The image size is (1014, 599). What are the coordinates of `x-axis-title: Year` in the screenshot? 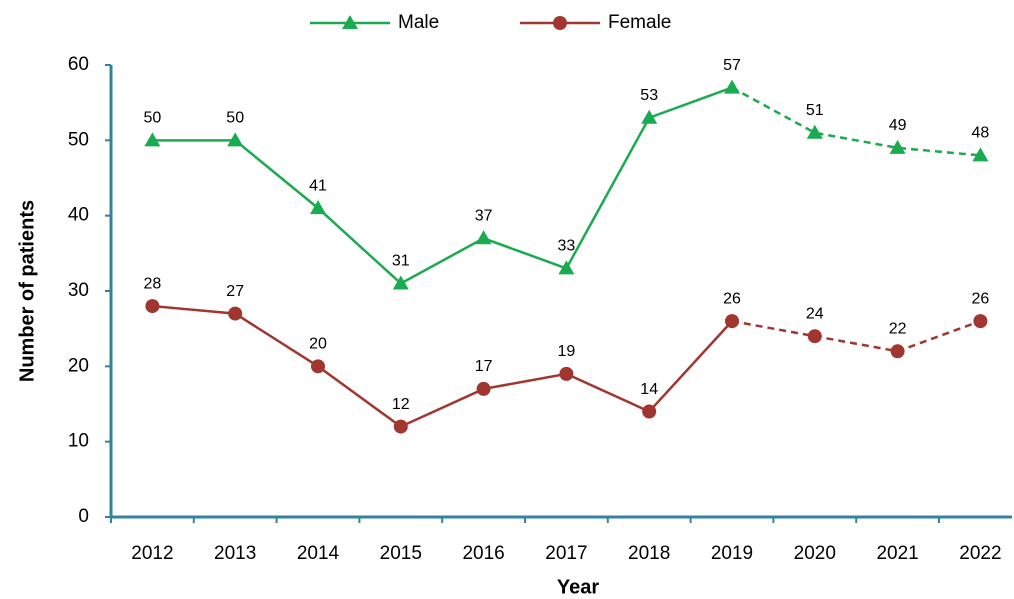 It's located at (578, 587).